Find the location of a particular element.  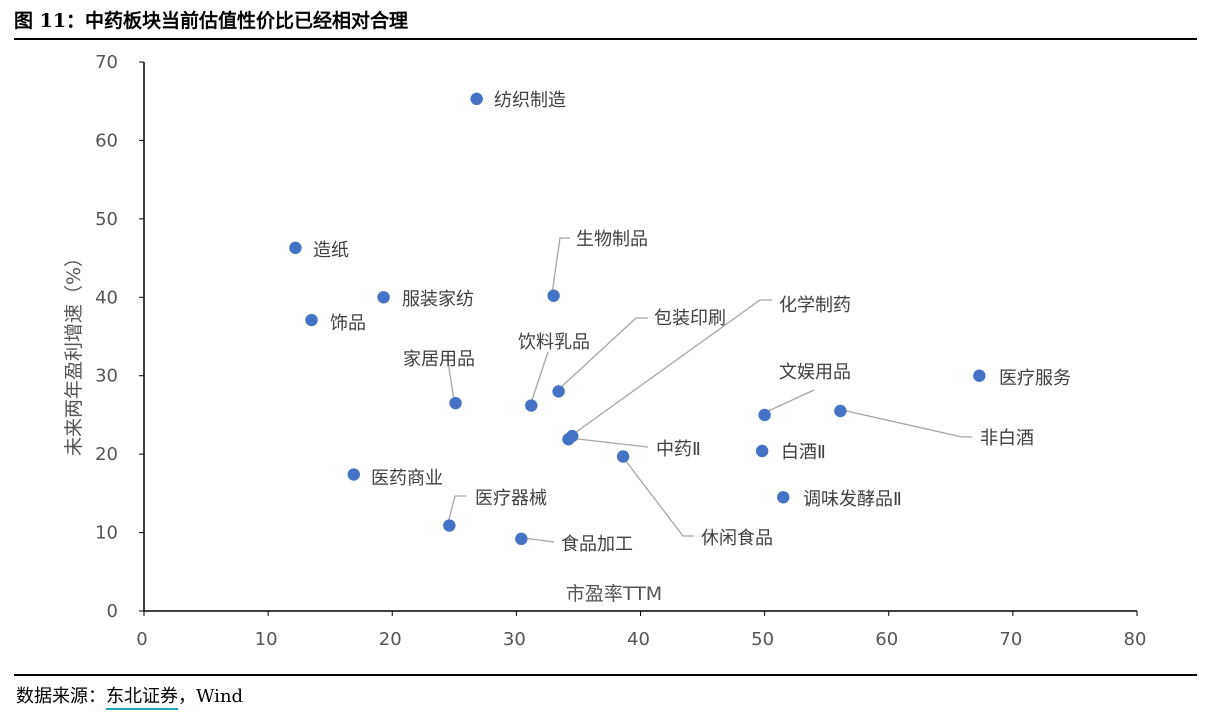

point-label: 生物制品 is located at coordinates (612, 239).